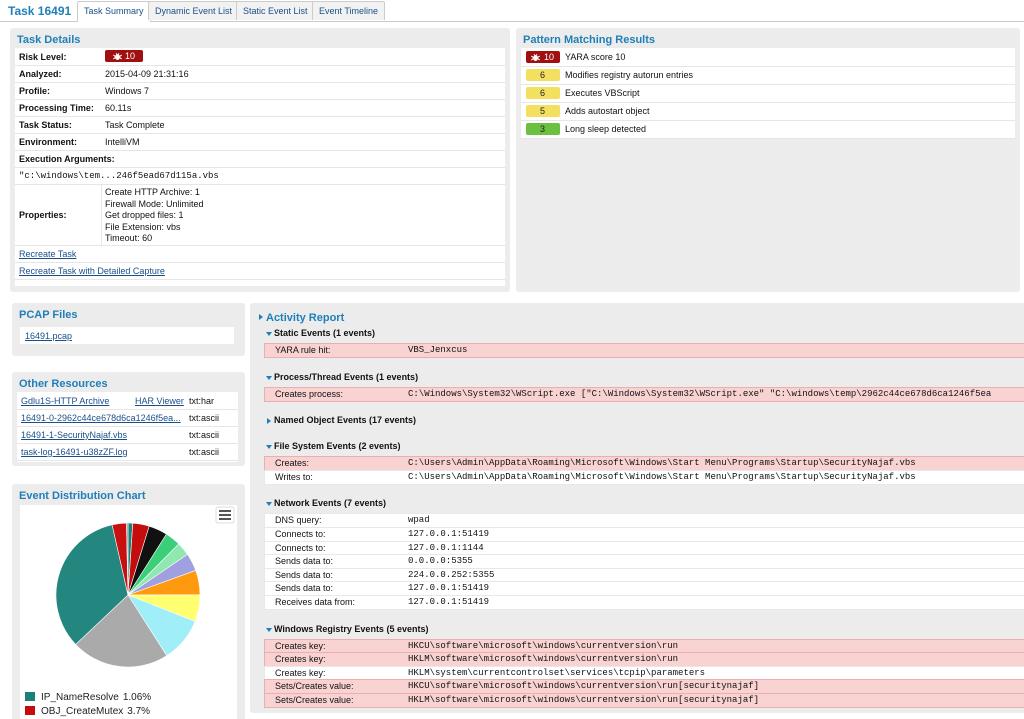 The image size is (1024, 719). I want to click on detail-row: Analyzed: 2015-04-09 21:31:16, so click(260, 74).